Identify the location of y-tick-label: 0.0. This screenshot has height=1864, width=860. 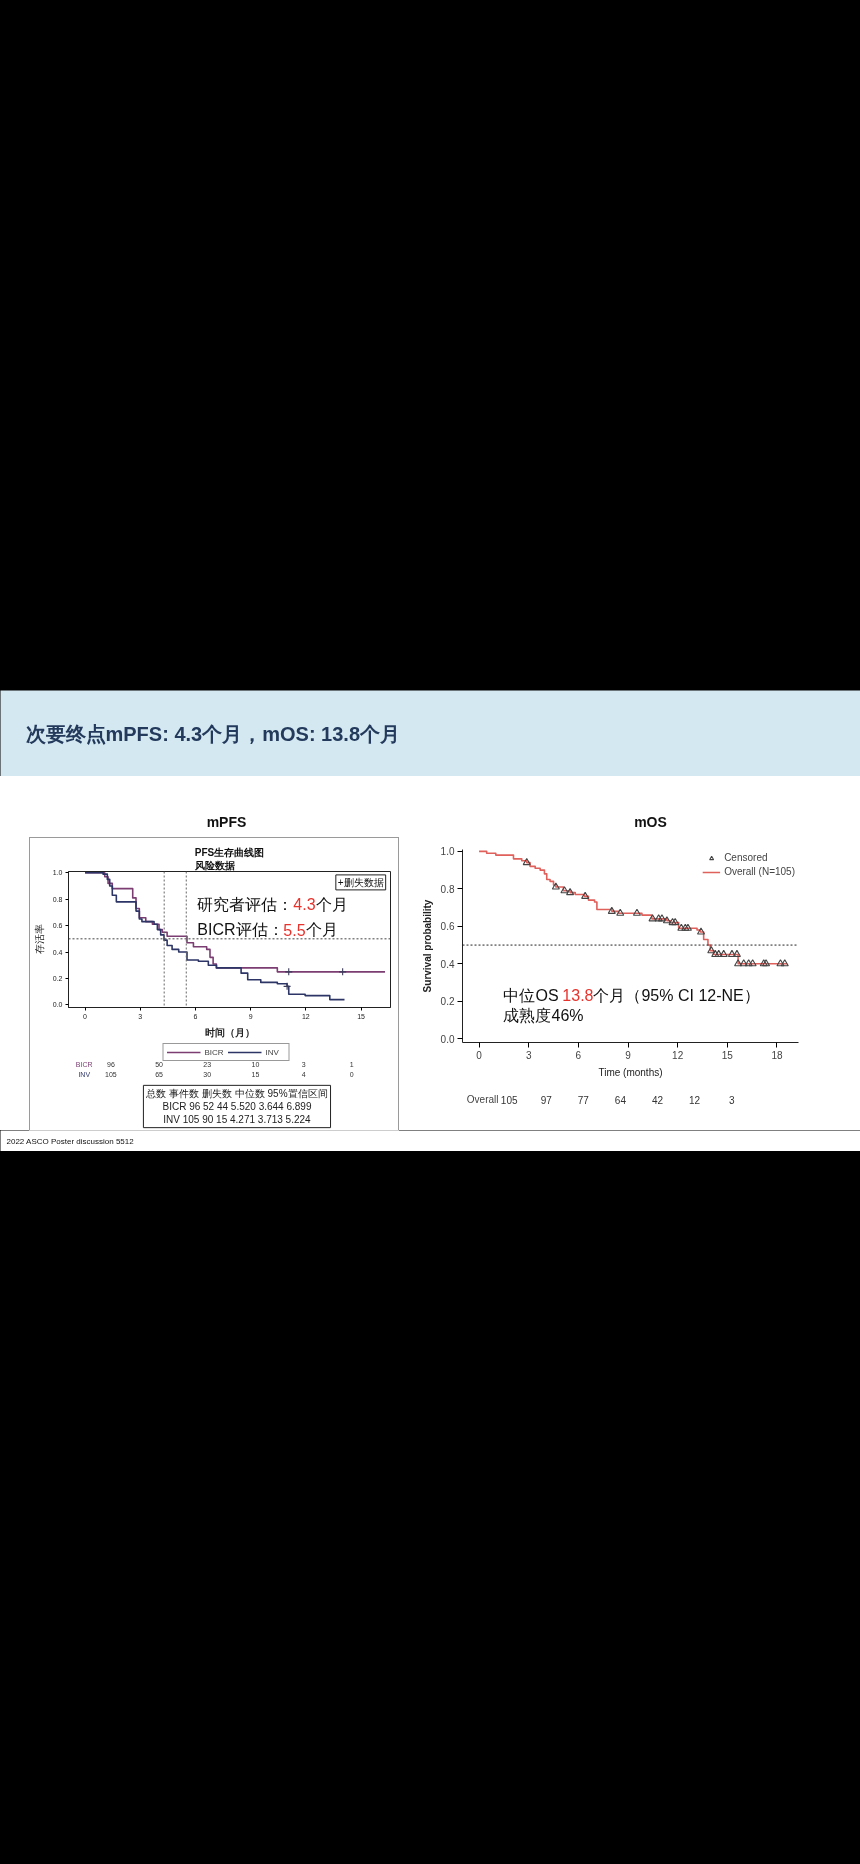
(447, 1039).